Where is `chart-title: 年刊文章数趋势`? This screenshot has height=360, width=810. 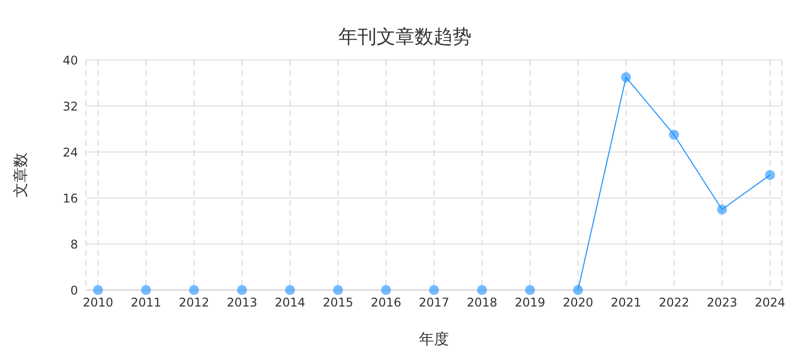
chart-title: 年刊文章数趋势 is located at coordinates (405, 37).